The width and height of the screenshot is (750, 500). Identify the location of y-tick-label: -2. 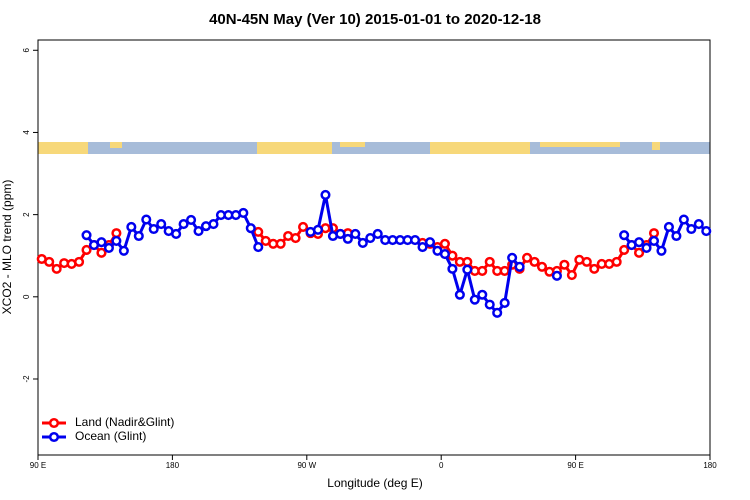
(26, 379).